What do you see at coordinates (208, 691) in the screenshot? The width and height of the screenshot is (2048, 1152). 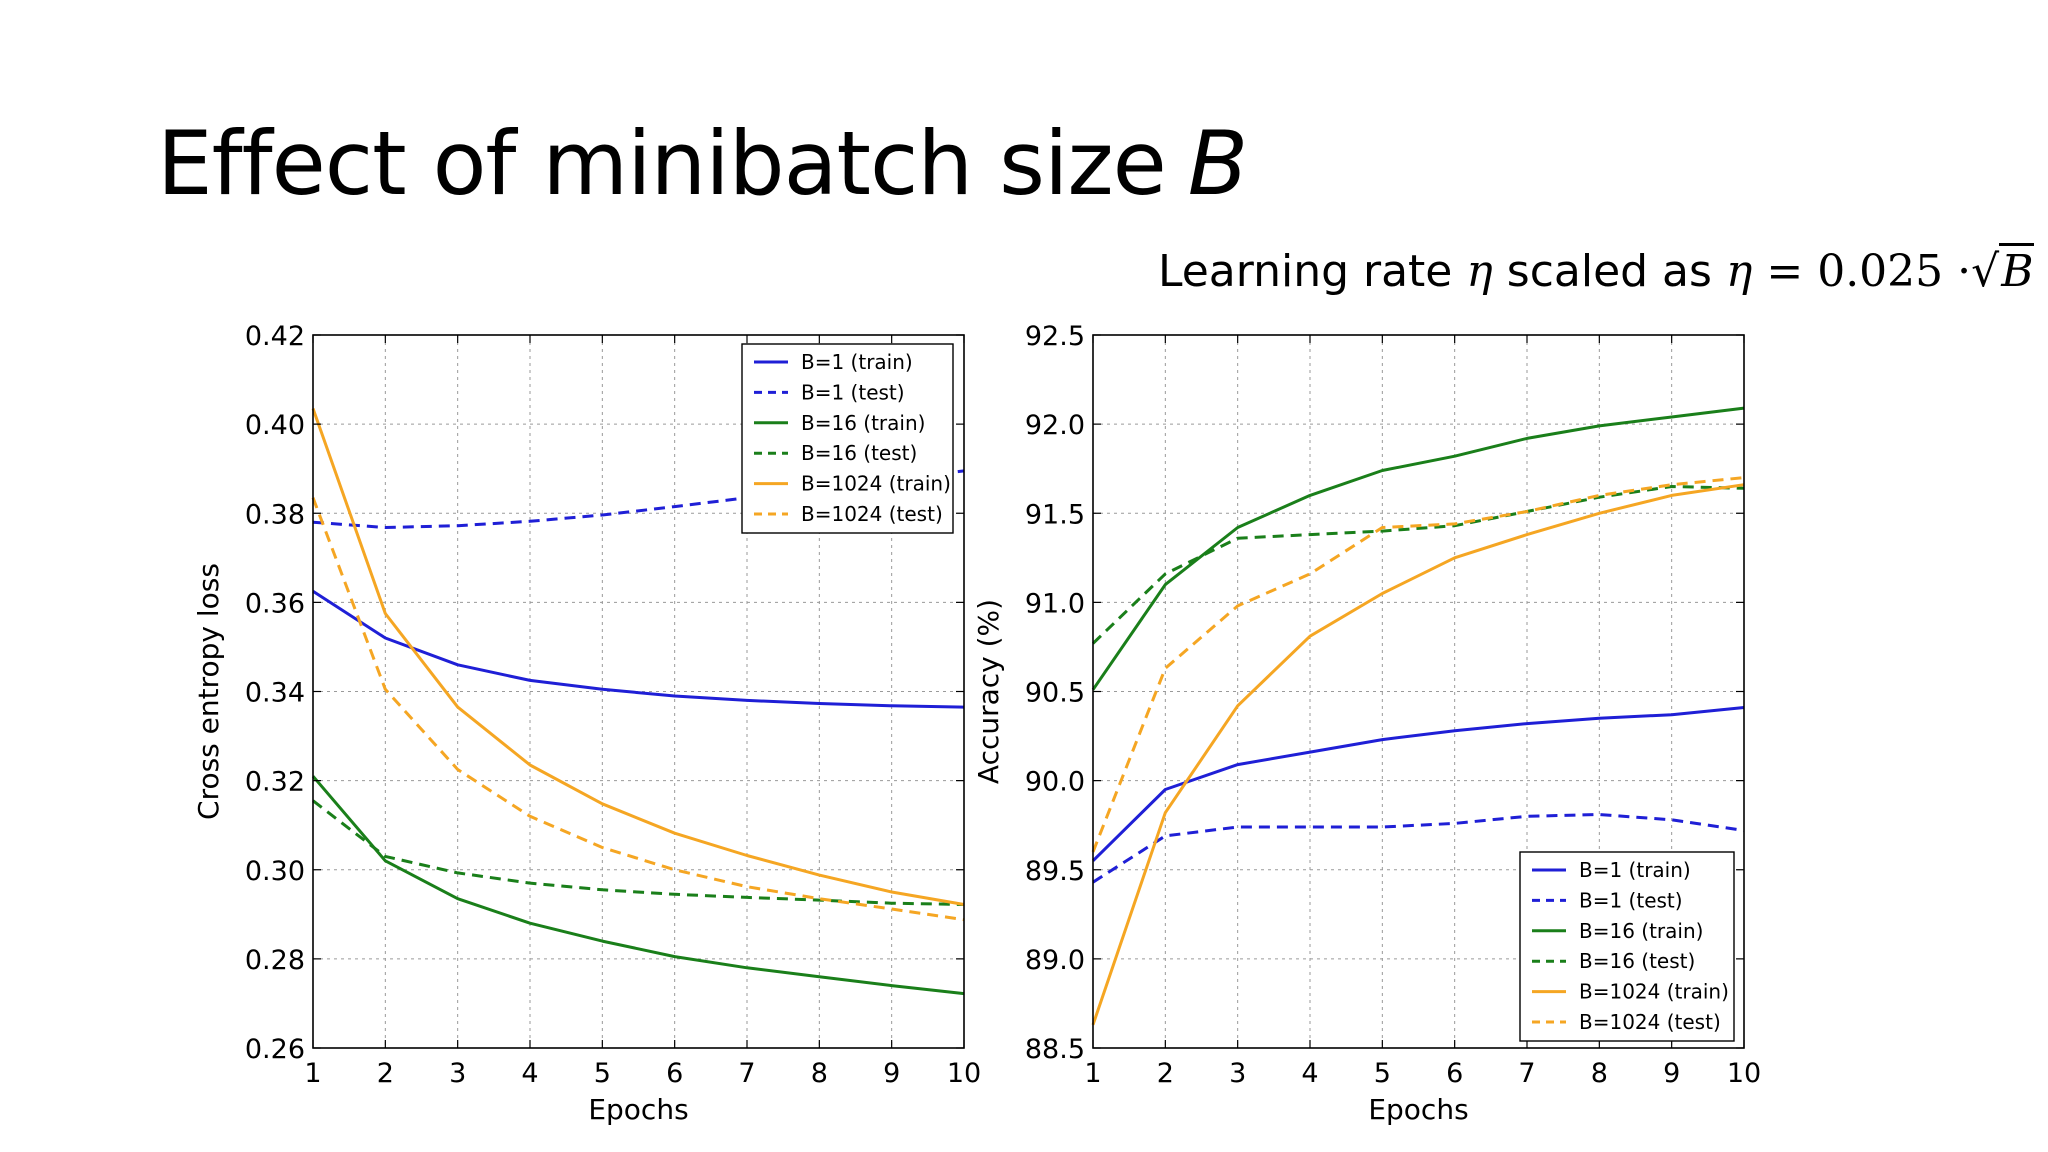 I see `y-axis-label: Cross entropy loss` at bounding box center [208, 691].